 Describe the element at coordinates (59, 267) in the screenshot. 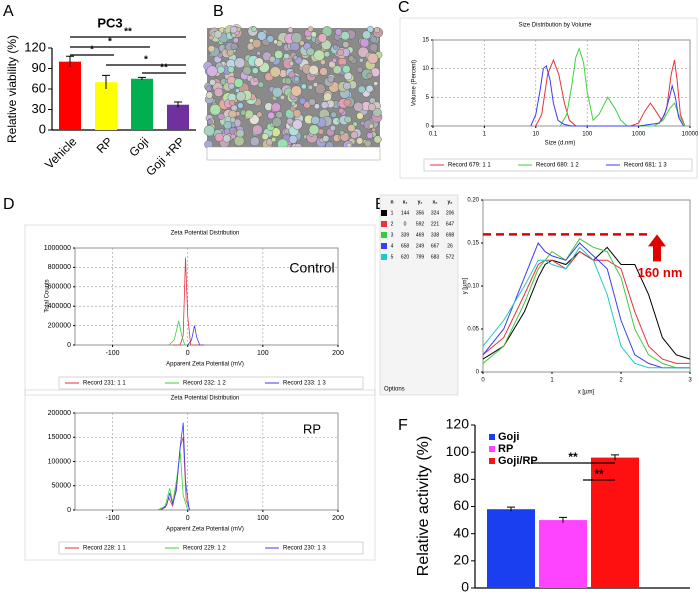

I see `y-tick-label: 800000` at that location.